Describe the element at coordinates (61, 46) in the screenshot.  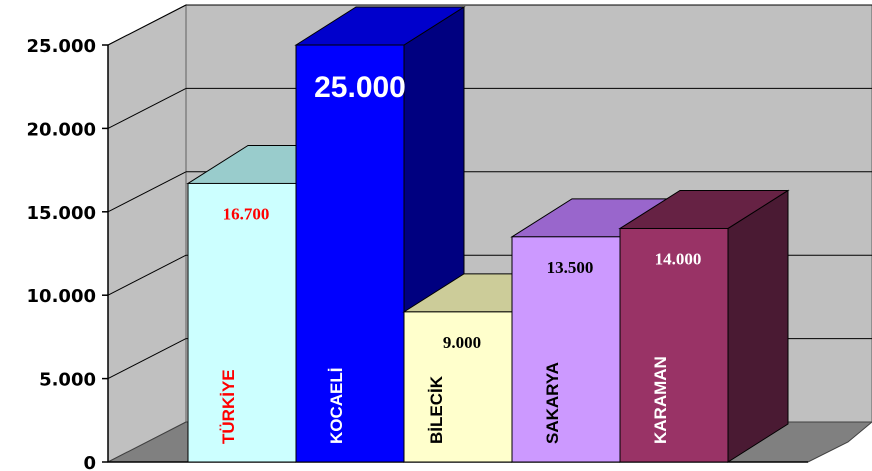
I see `y-tick-label: 25.000` at that location.